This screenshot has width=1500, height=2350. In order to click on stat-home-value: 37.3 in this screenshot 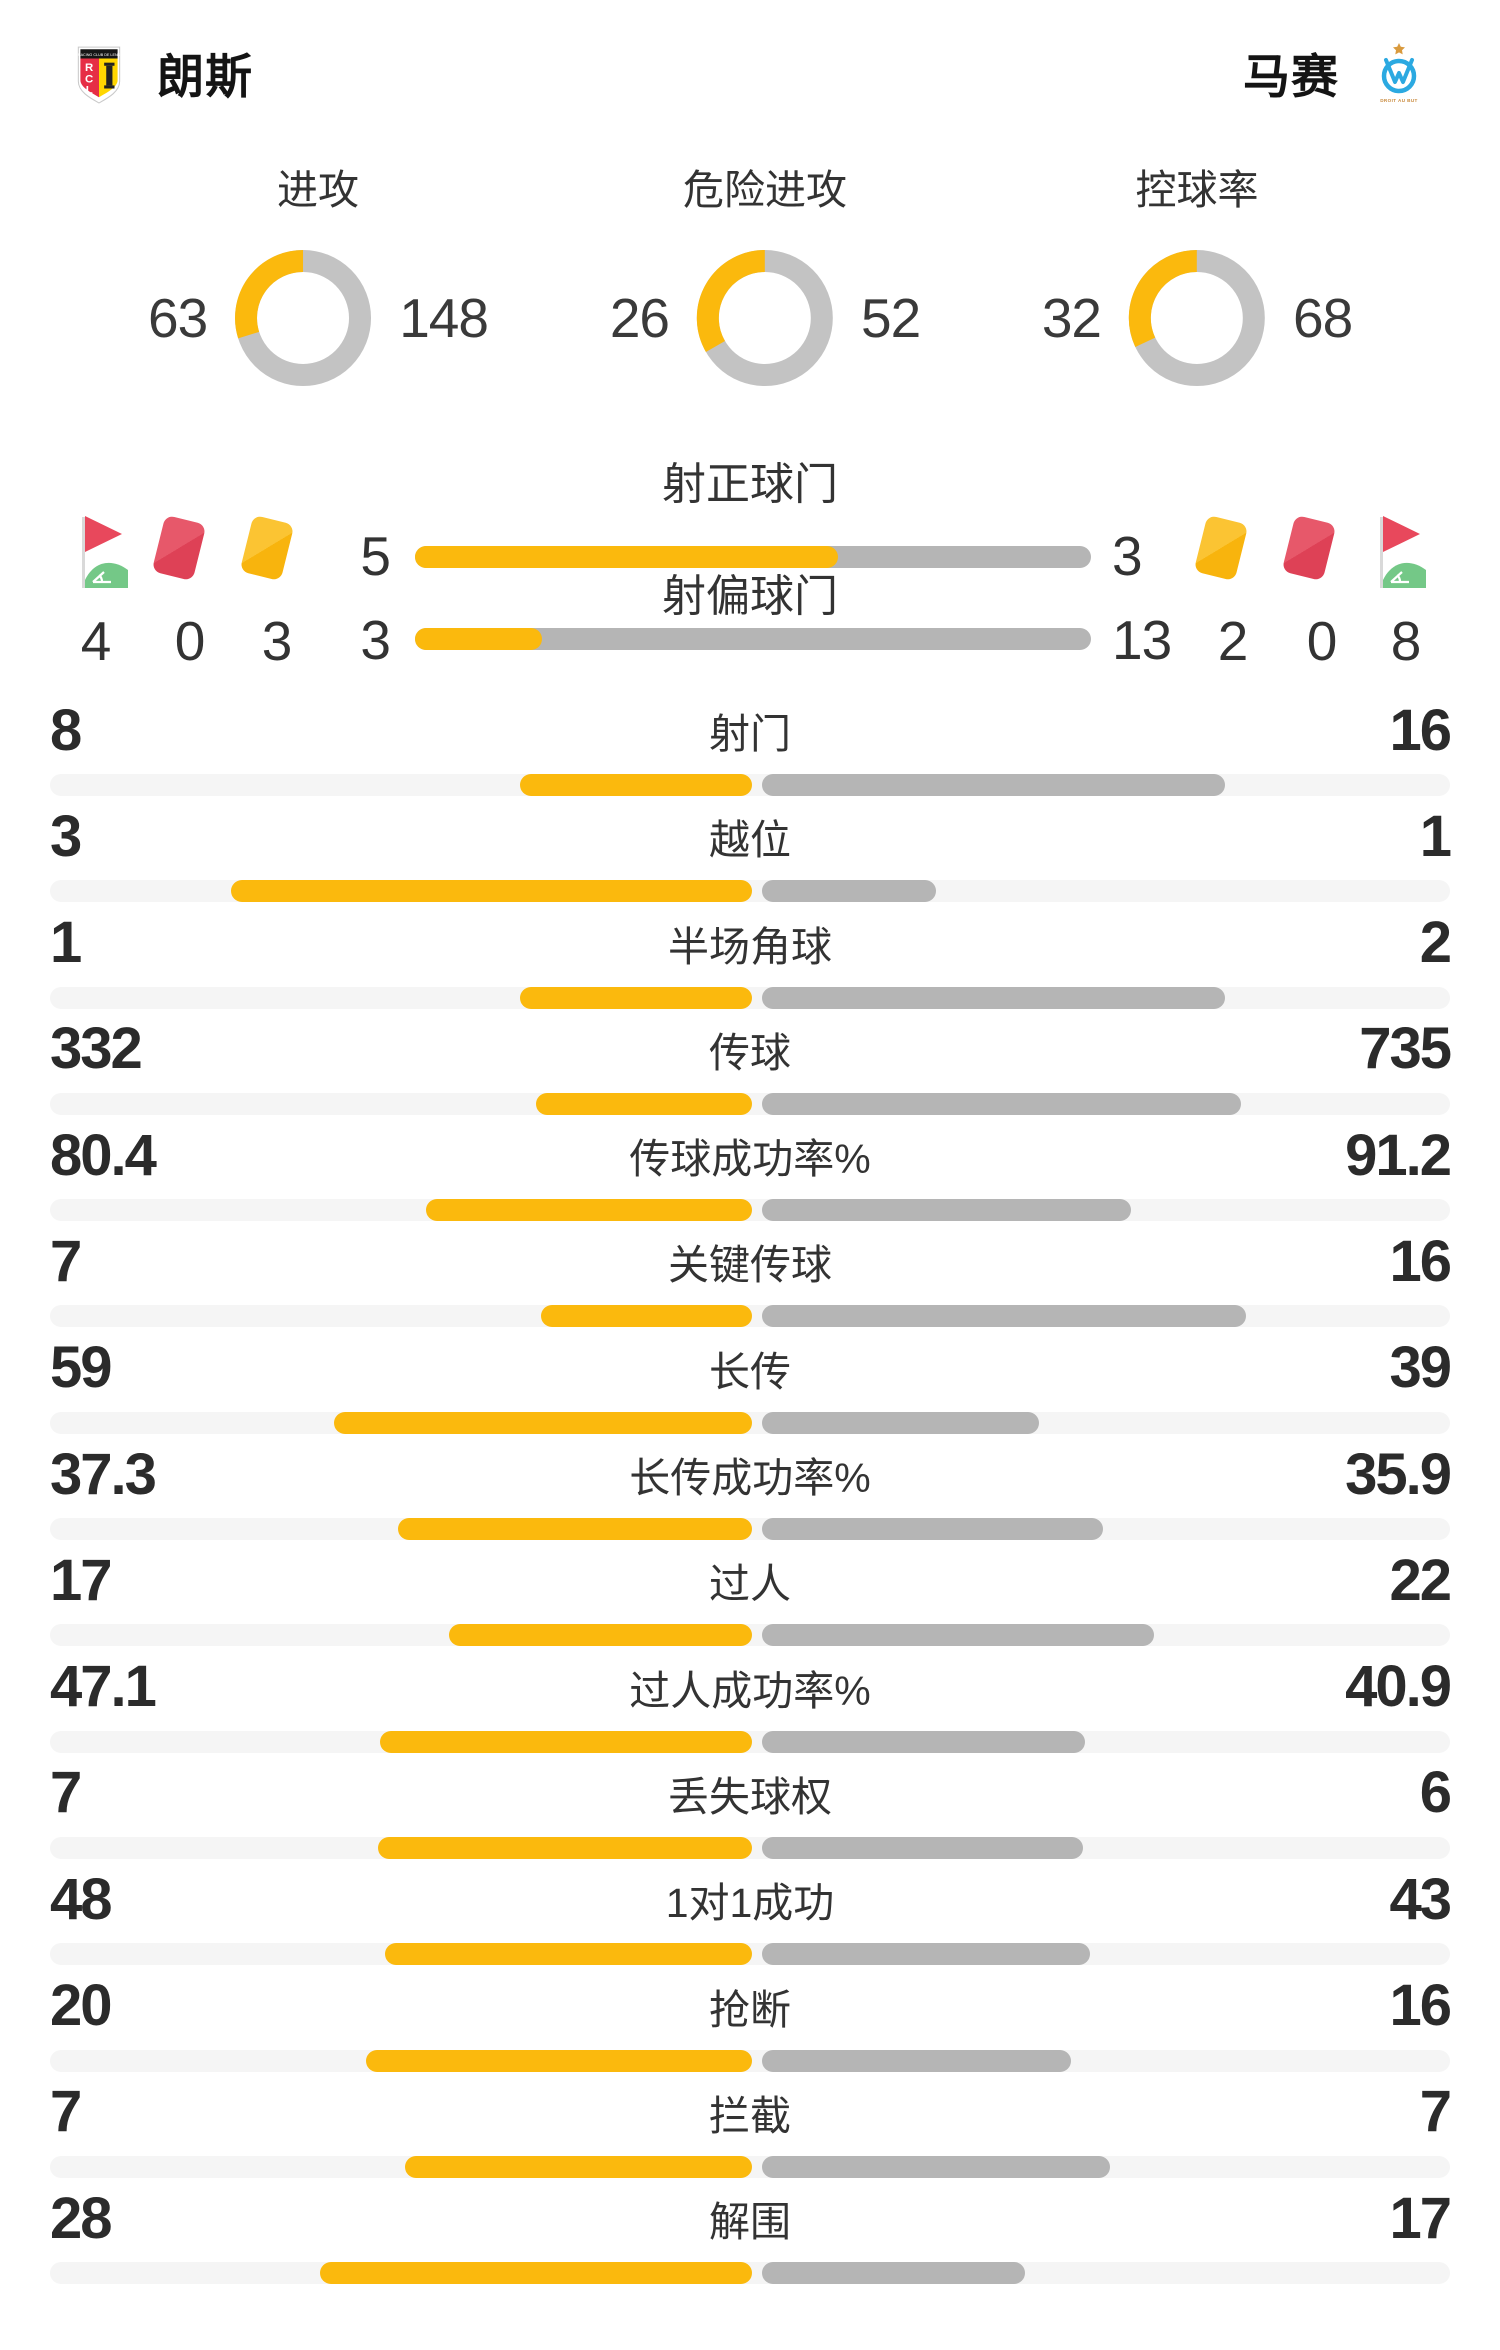, I will do `click(103, 1474)`.